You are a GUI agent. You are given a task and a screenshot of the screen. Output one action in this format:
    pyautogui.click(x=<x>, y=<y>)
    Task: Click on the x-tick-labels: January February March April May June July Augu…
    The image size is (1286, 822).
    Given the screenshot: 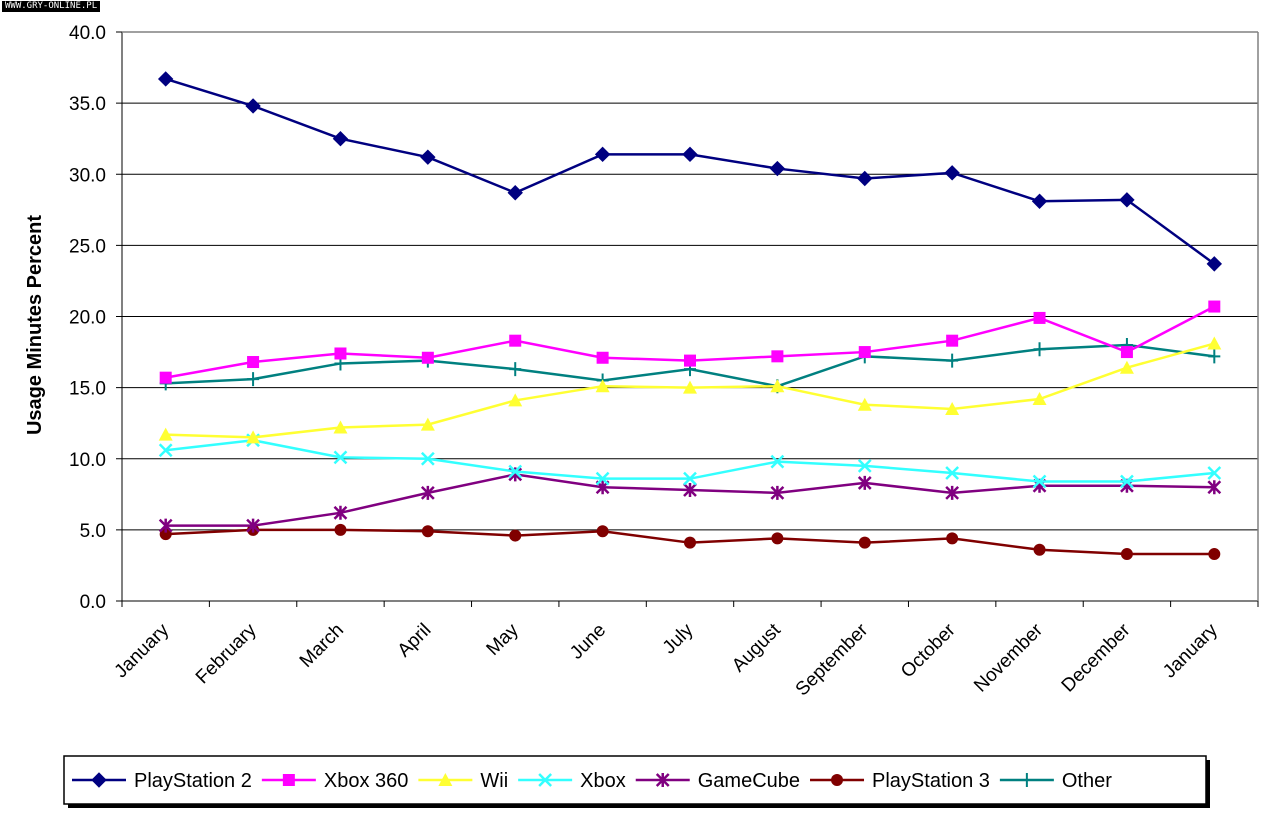 What is the action you would take?
    pyautogui.click(x=667, y=659)
    